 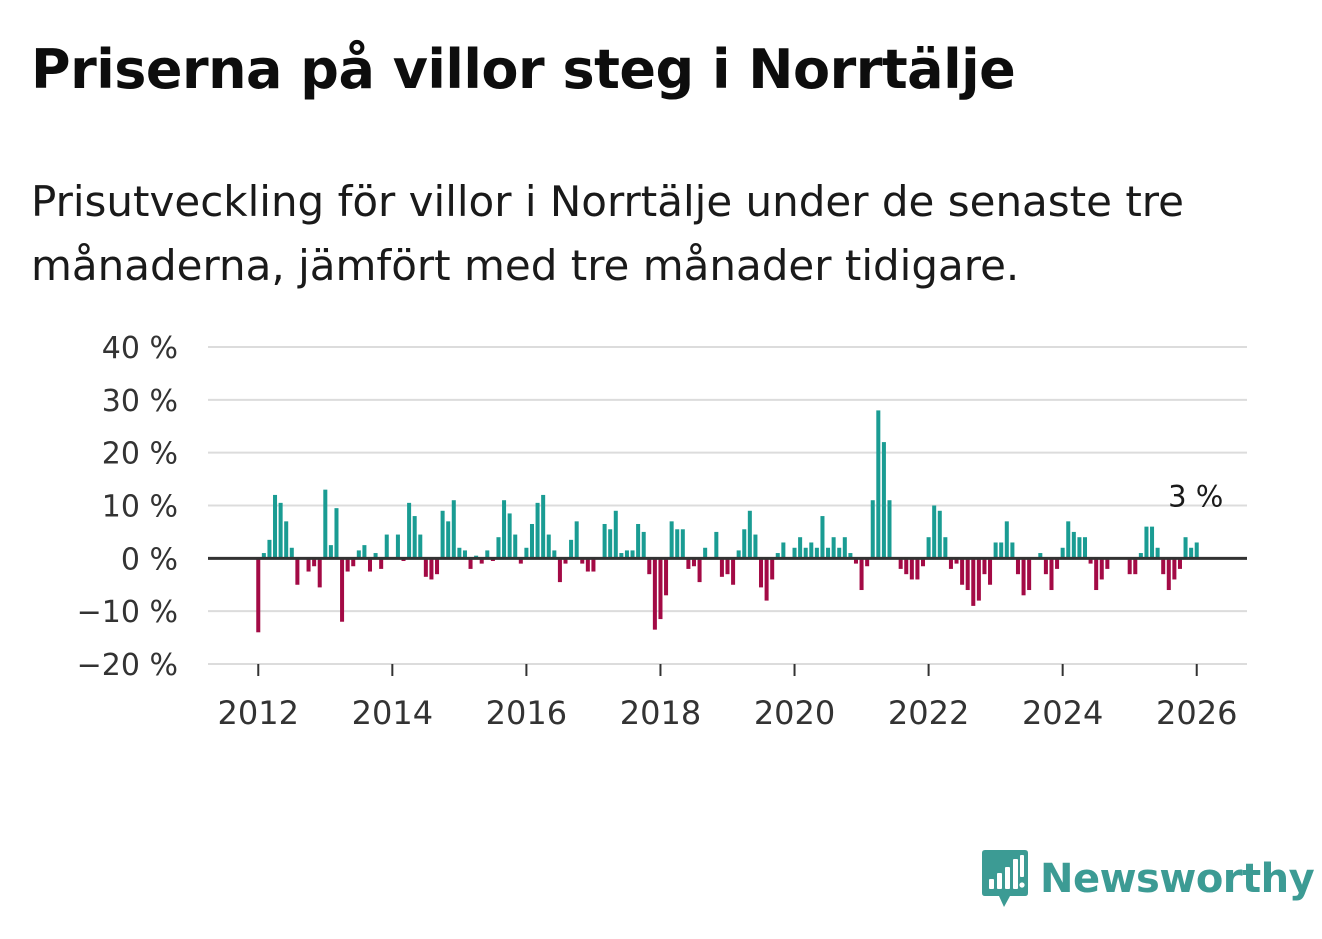 What do you see at coordinates (392, 713) in the screenshot?
I see `x-tick-label: 2014` at bounding box center [392, 713].